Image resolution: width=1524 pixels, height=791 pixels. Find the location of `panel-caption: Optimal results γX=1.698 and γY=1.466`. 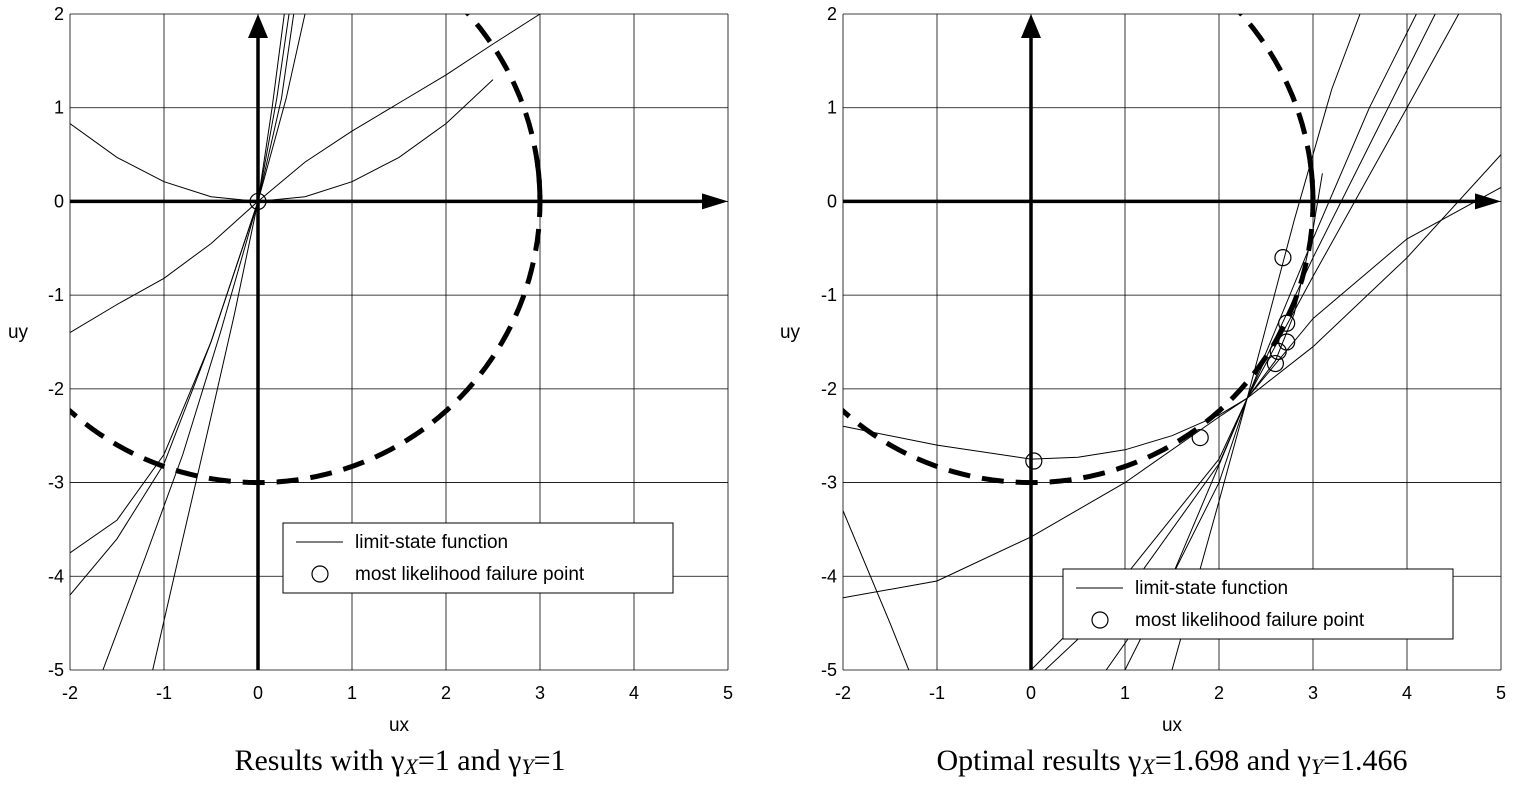

panel-caption: Optimal results γX=1.698 and γY=1.466 is located at coordinates (1171, 761).